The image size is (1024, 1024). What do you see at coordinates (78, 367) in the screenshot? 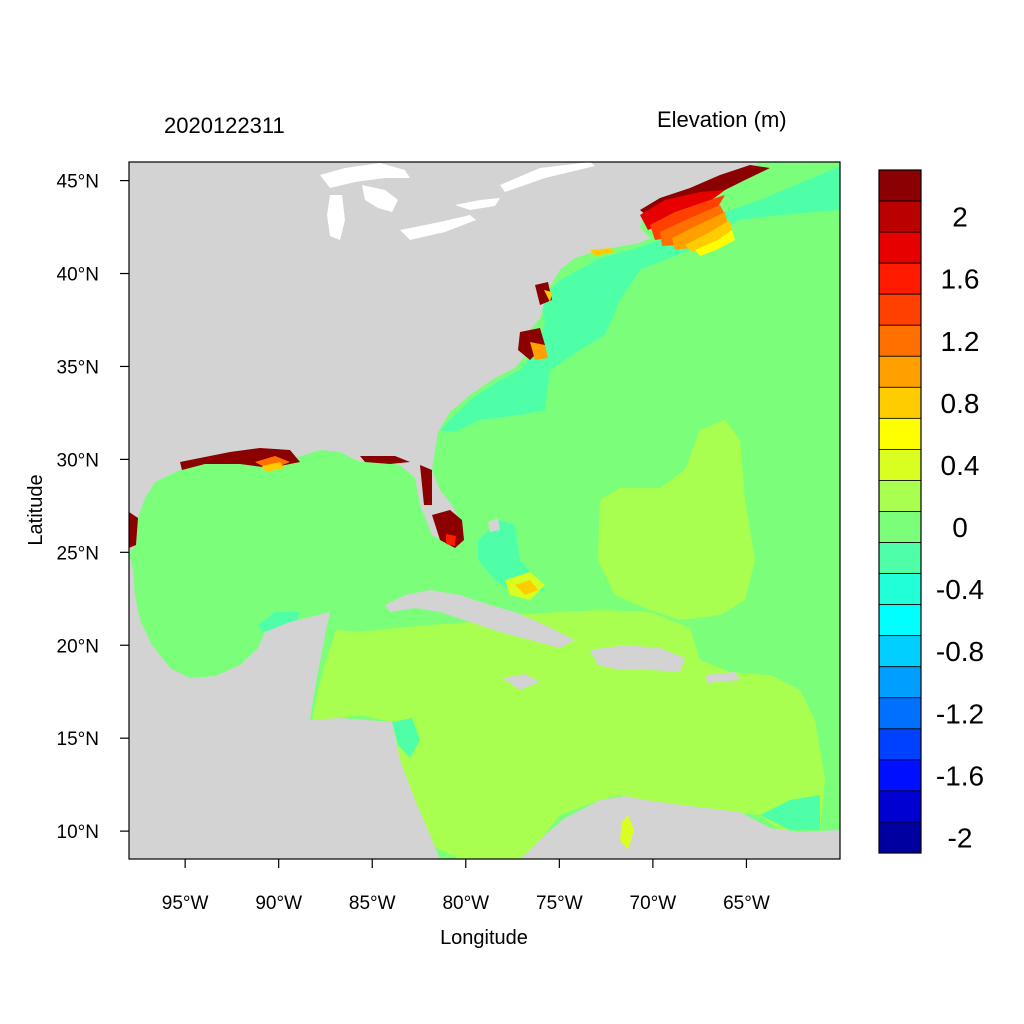
I see `lat-tick-label: 35°N` at bounding box center [78, 367].